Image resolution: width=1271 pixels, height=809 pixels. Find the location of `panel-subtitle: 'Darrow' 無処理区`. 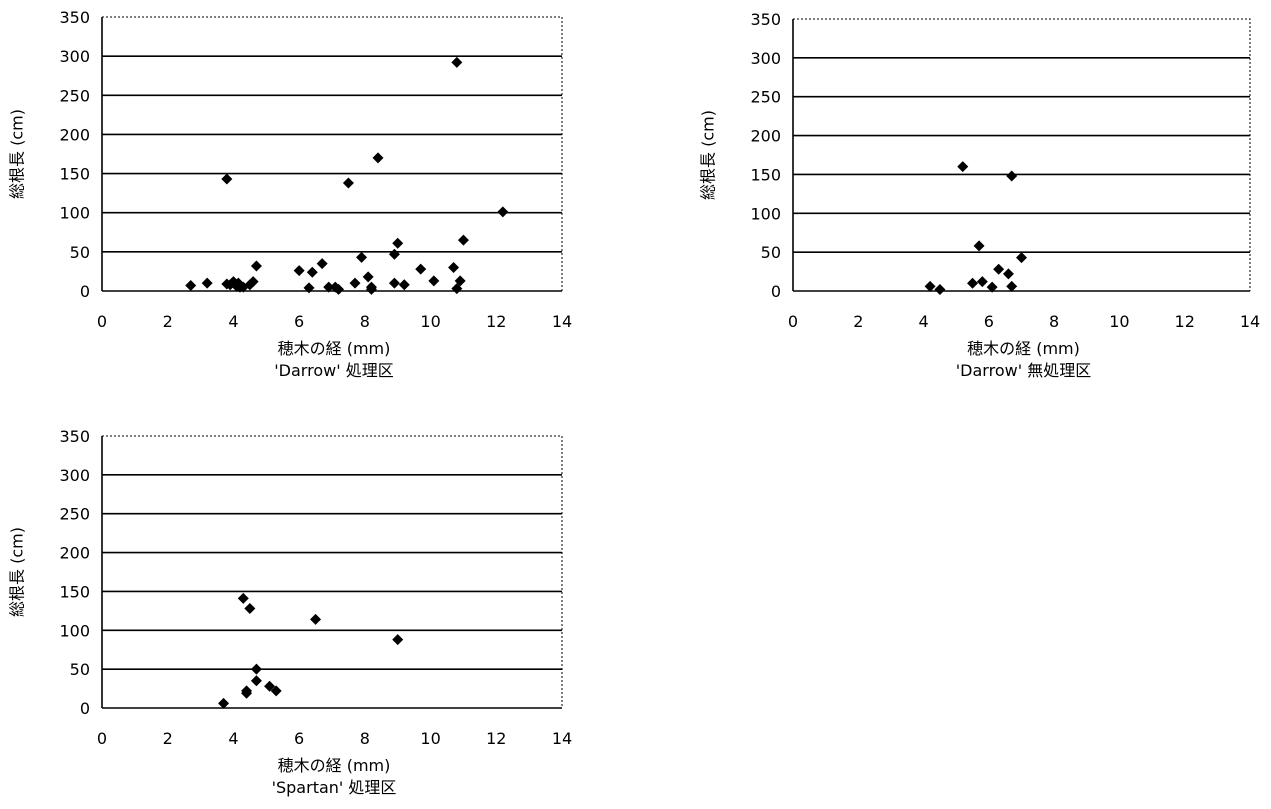

panel-subtitle: 'Darrow' 無処理区 is located at coordinates (1023, 370).